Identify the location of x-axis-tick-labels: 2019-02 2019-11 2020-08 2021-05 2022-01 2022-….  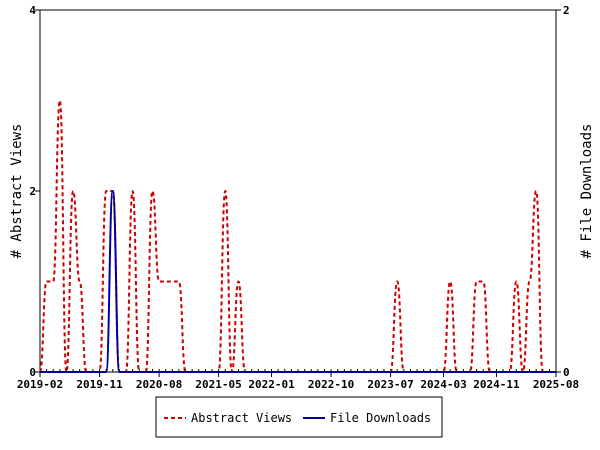
(298, 381).